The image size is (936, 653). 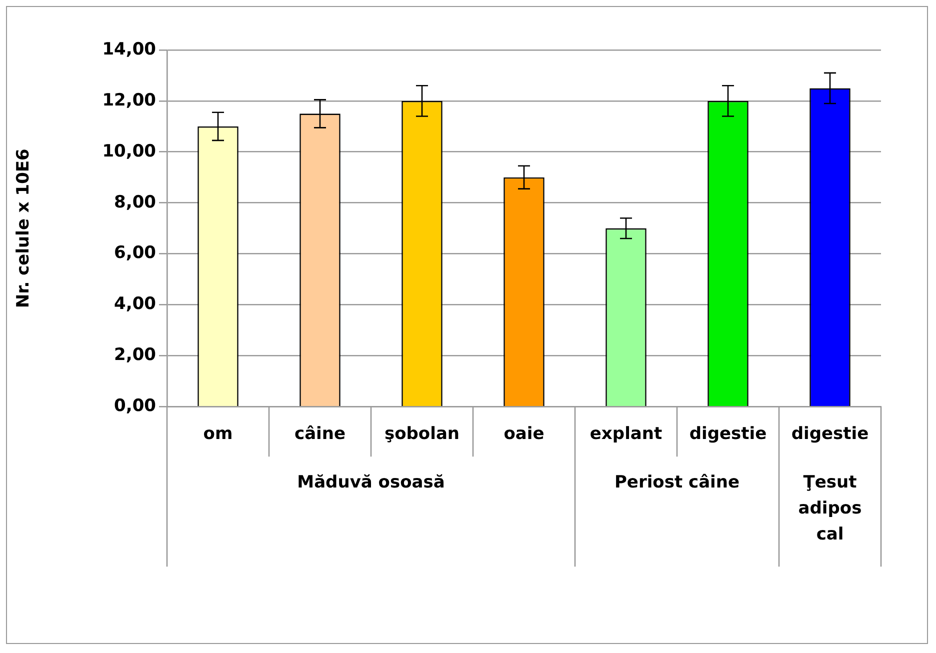 What do you see at coordinates (129, 49) in the screenshot?
I see `y-tick-label: 14,00` at bounding box center [129, 49].